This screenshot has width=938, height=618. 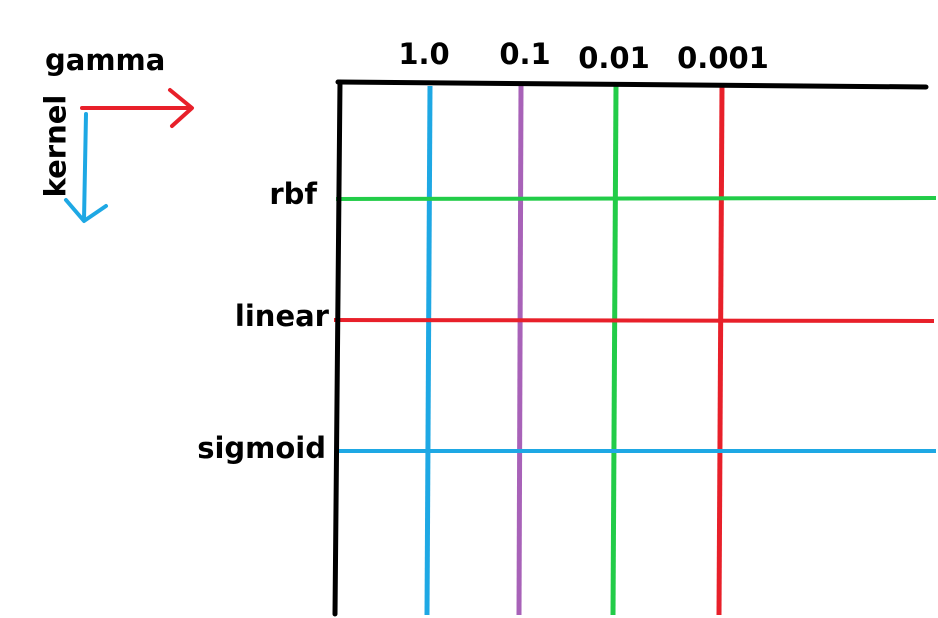 I want to click on gamma-label-1: 1.0, so click(x=424, y=54).